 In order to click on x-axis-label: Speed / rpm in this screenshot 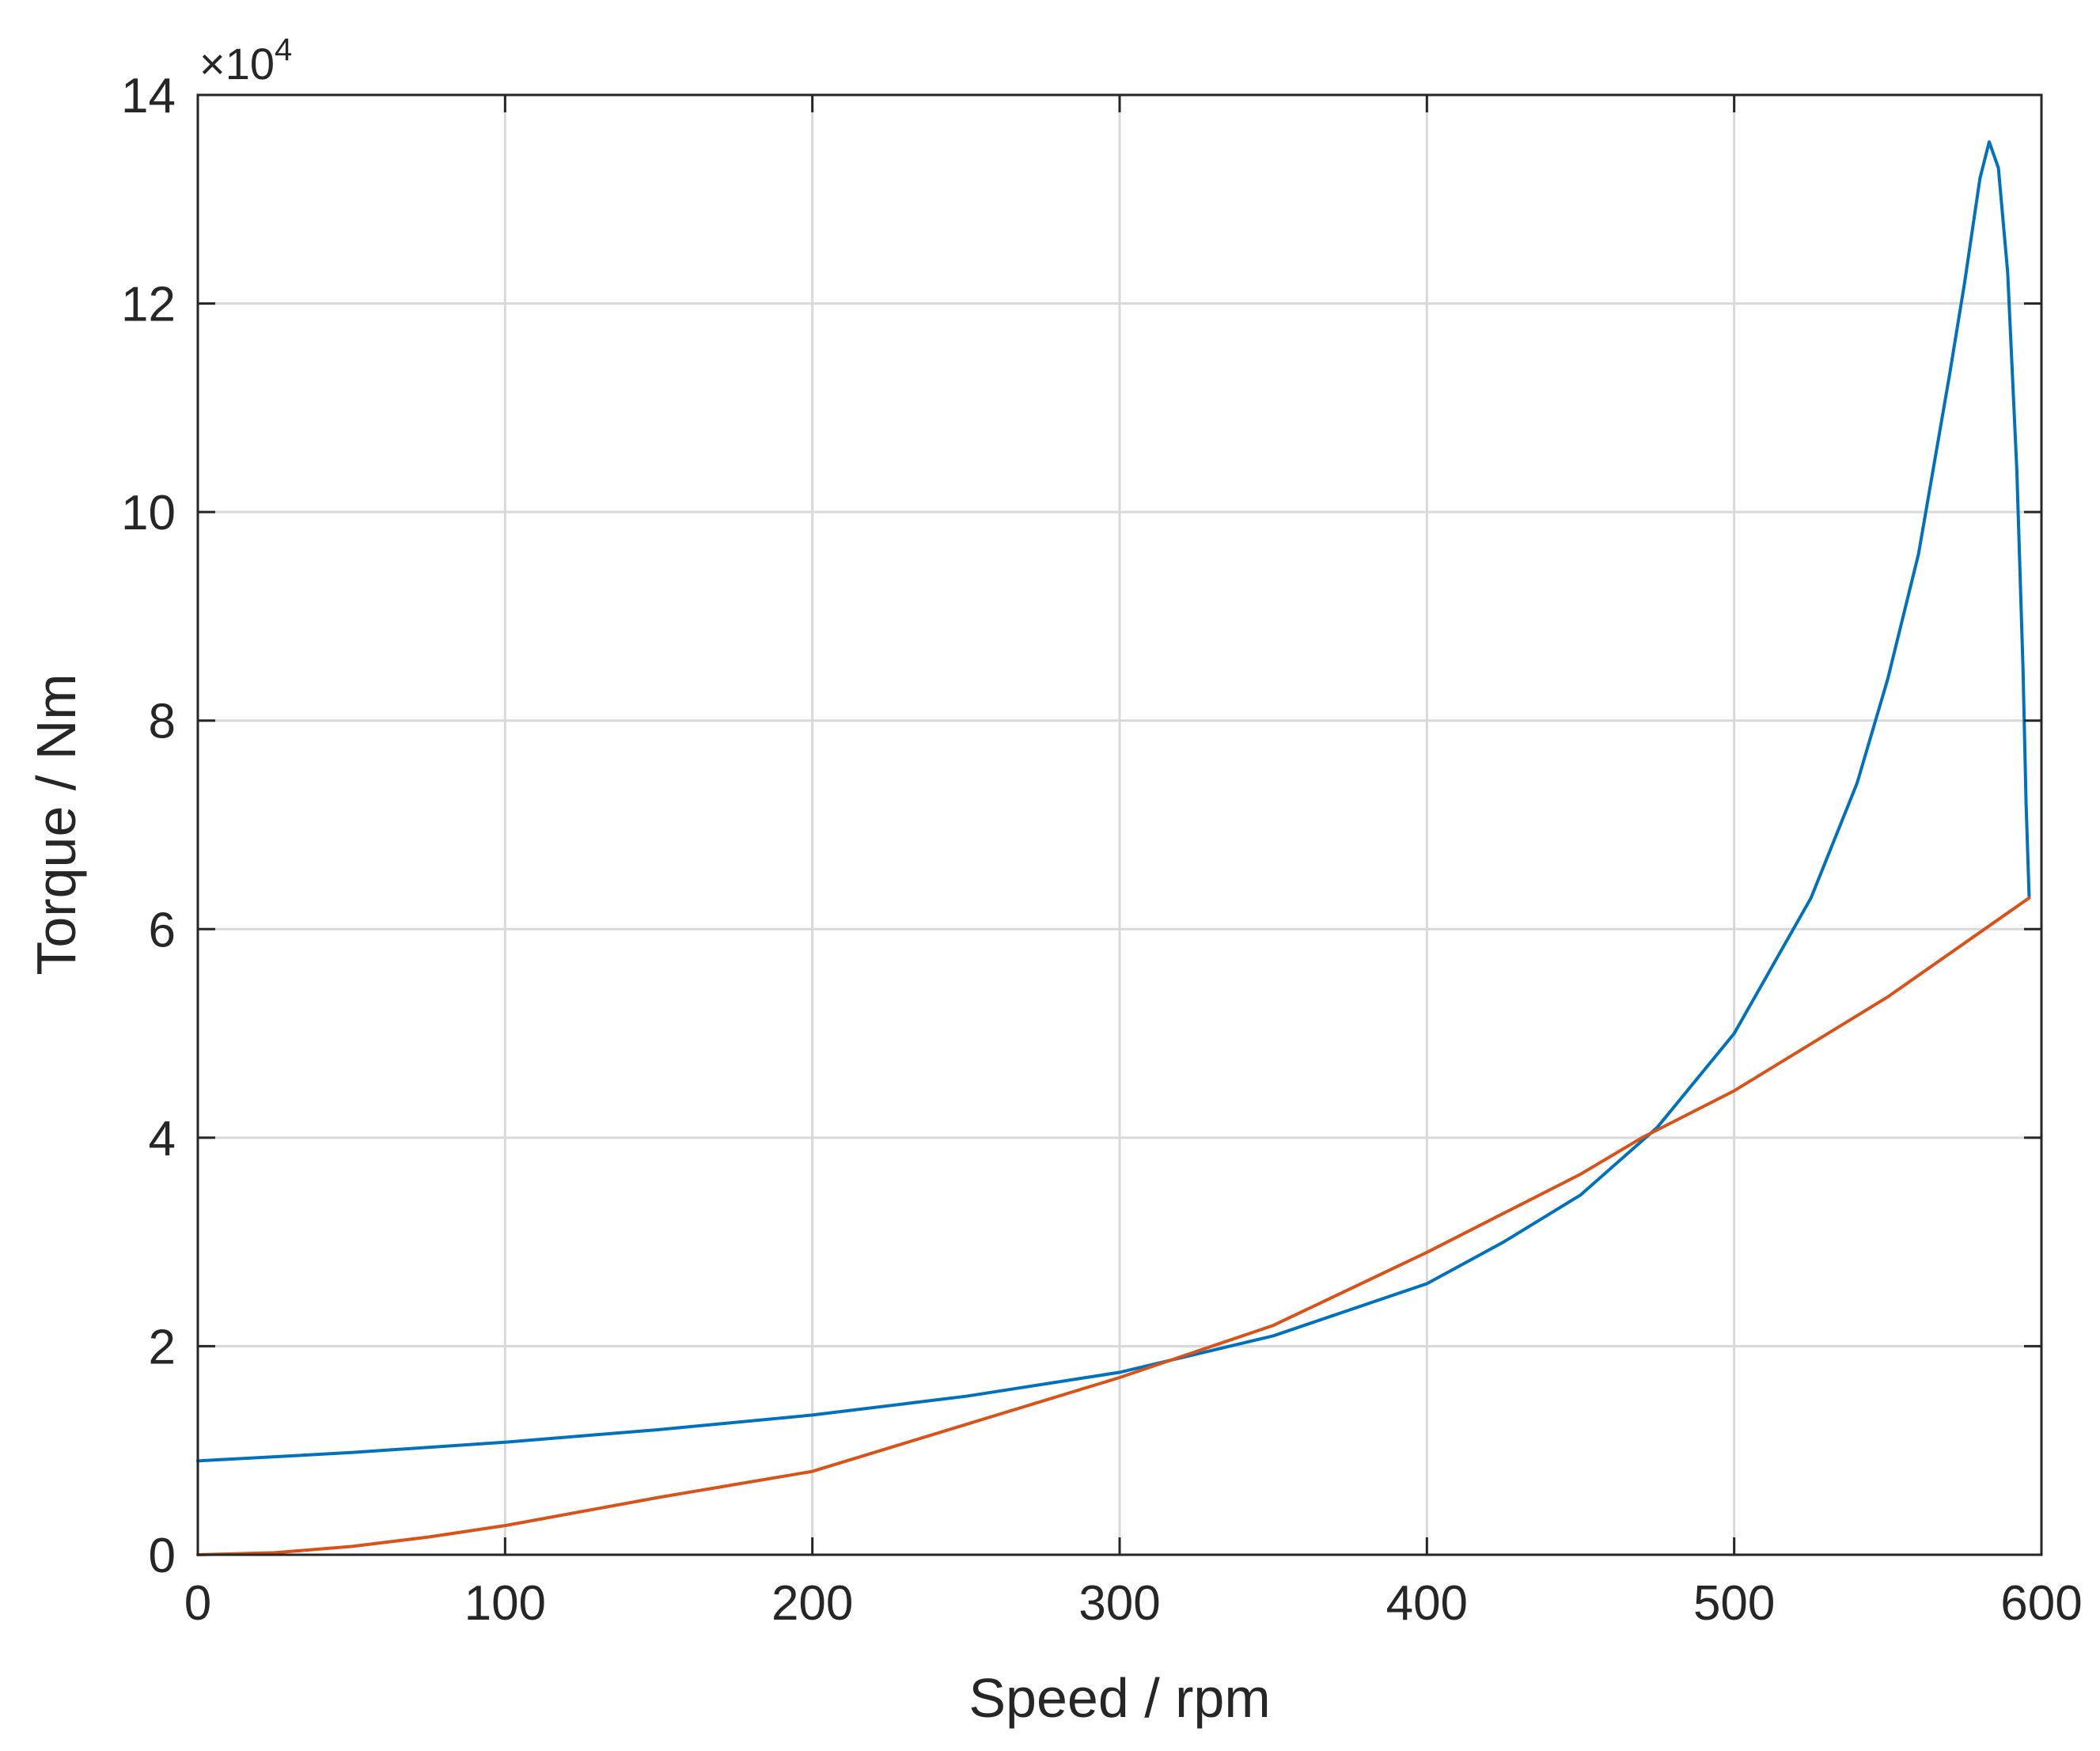, I will do `click(1119, 1698)`.